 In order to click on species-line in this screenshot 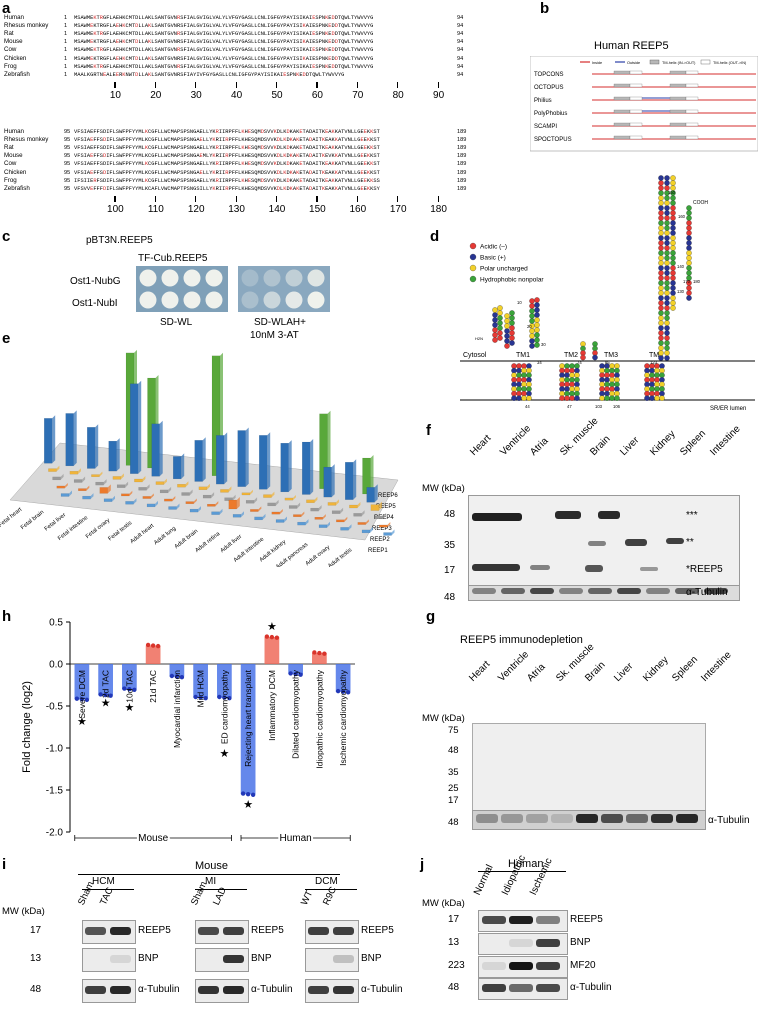, I will do `click(522, 871)`.